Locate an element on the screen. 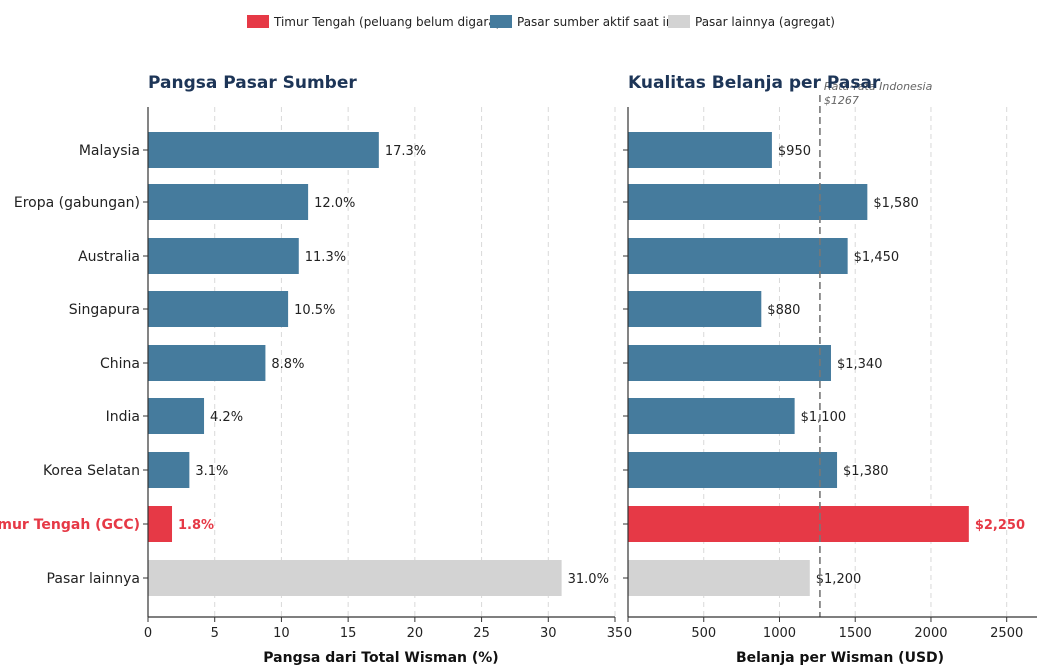 The image size is (1039, 665). value-label: $1,380 is located at coordinates (866, 471).